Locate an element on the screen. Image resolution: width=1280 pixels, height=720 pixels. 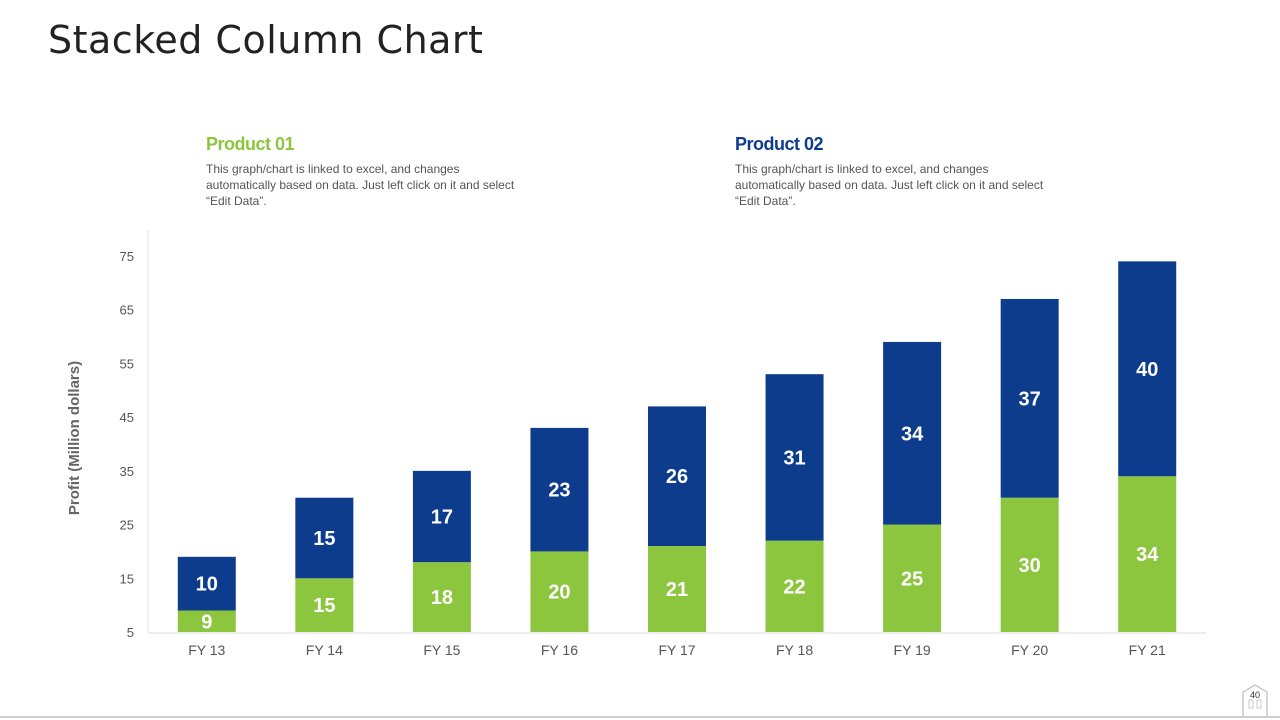
data-label: 37 is located at coordinates (1030, 399).